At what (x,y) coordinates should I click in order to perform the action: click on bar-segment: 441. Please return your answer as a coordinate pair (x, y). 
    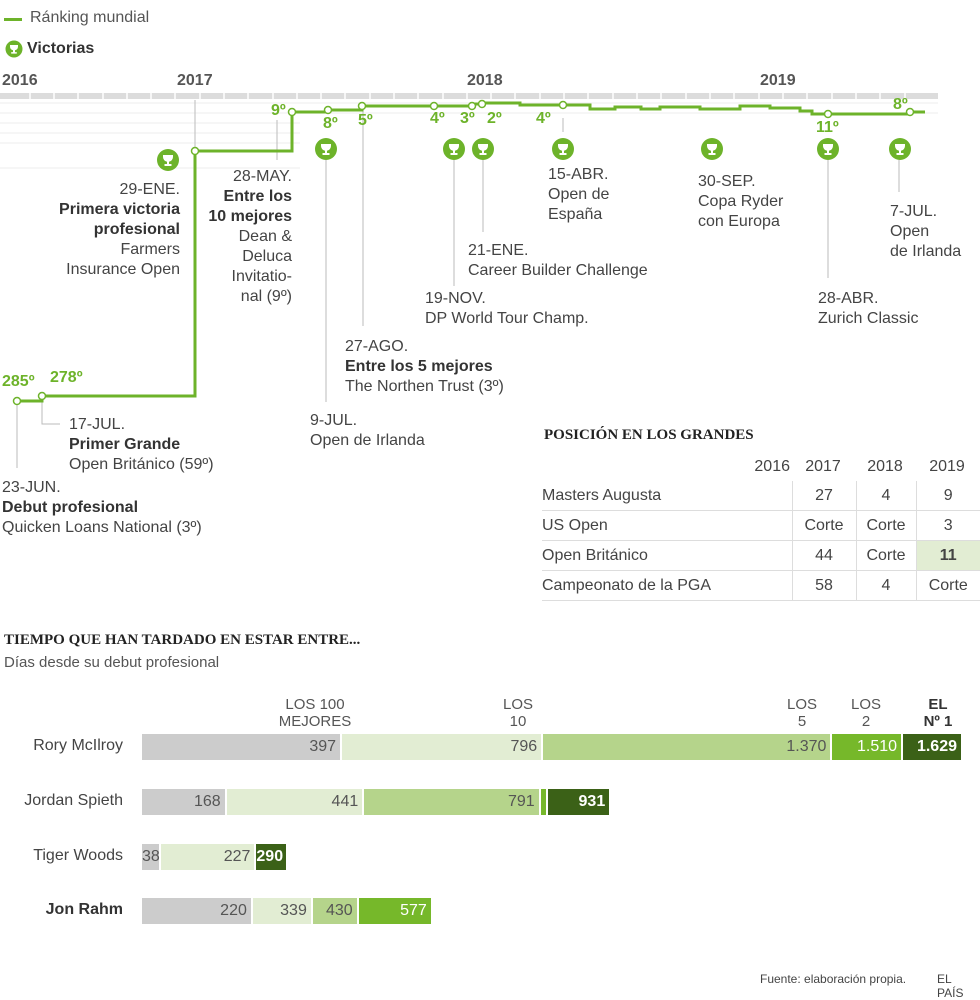
    Looking at the image, I should click on (295, 802).